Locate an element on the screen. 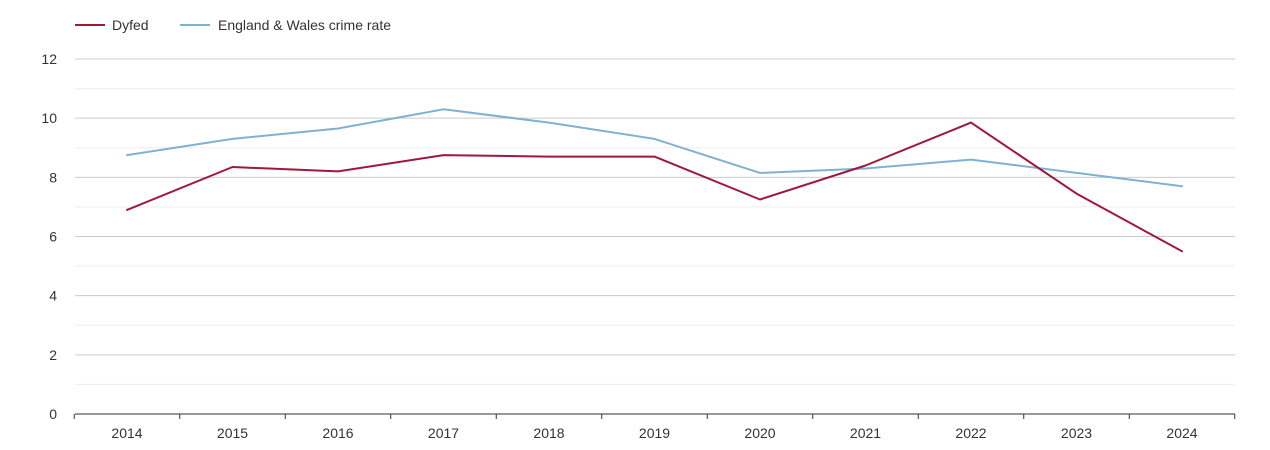 The image size is (1270, 450). legend-item-dyfed: Dyfed is located at coordinates (112, 25).